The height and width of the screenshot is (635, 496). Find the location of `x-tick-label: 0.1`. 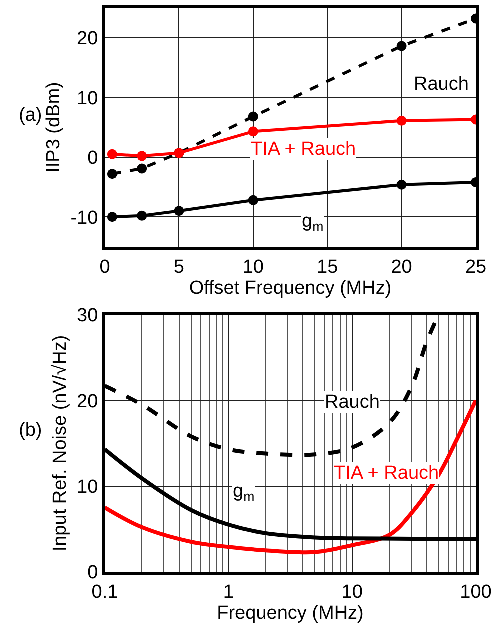

x-tick-label: 0.1 is located at coordinates (105, 592).